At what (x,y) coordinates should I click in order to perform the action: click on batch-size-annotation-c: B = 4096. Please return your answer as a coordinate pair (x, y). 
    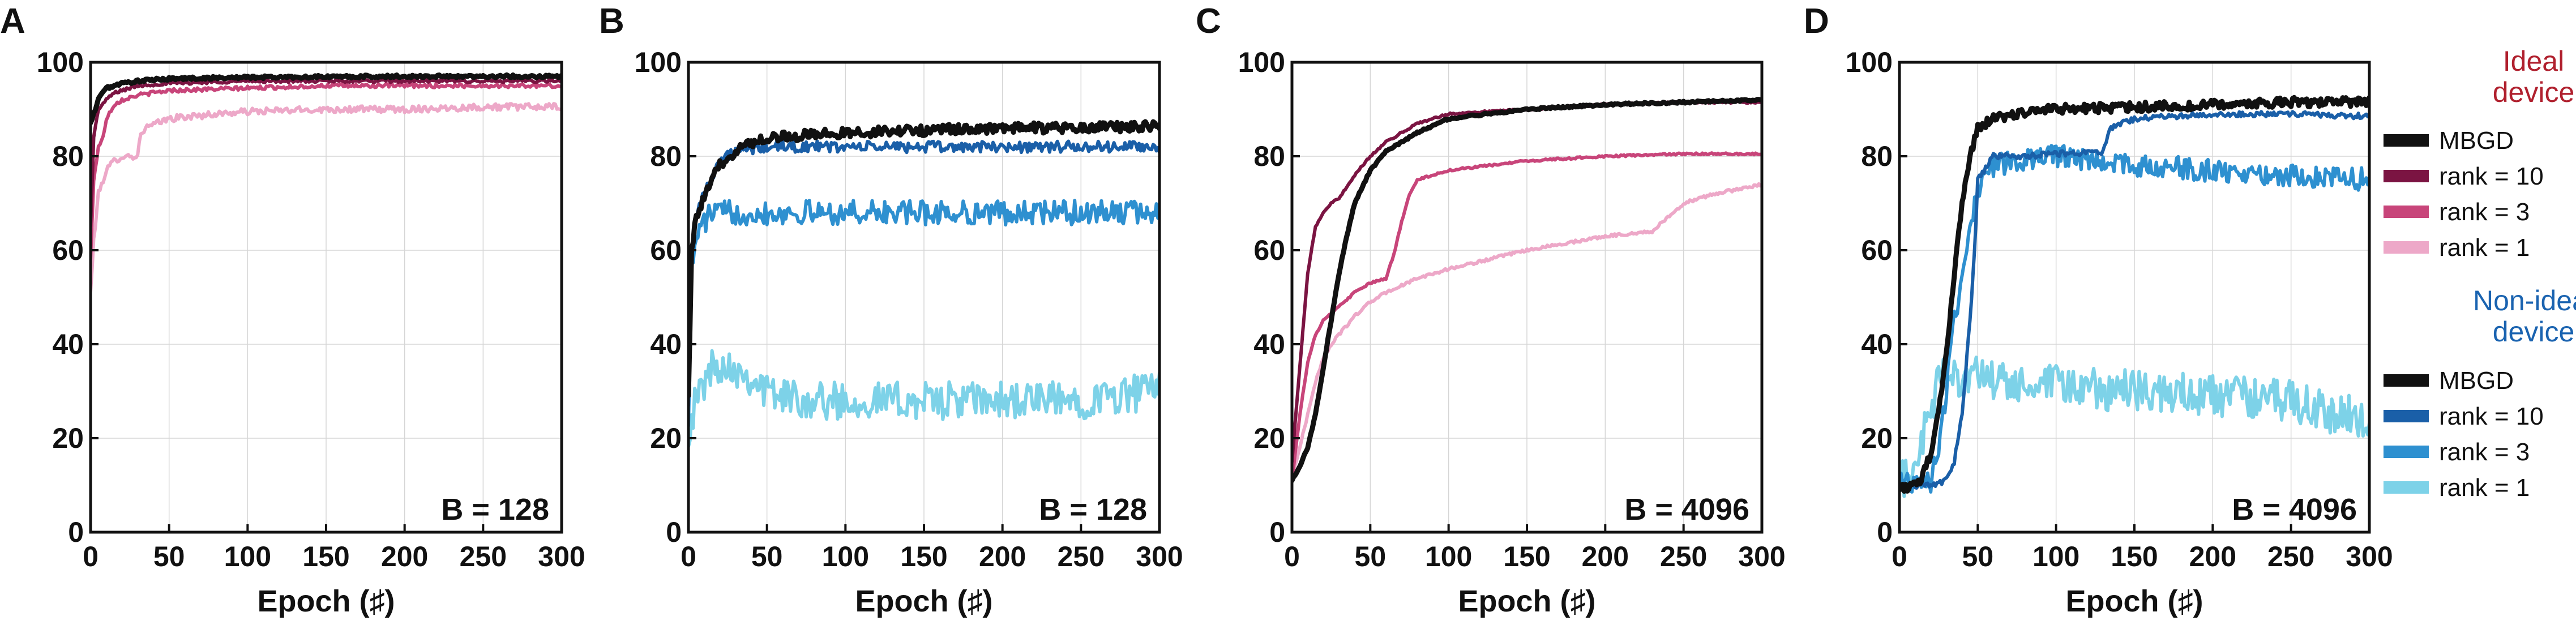
    Looking at the image, I should click on (1686, 510).